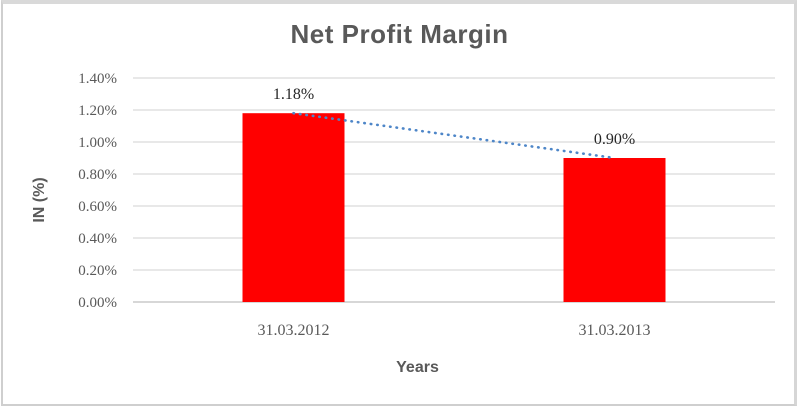  Describe the element at coordinates (454, 135) in the screenshot. I see `trendline` at that location.